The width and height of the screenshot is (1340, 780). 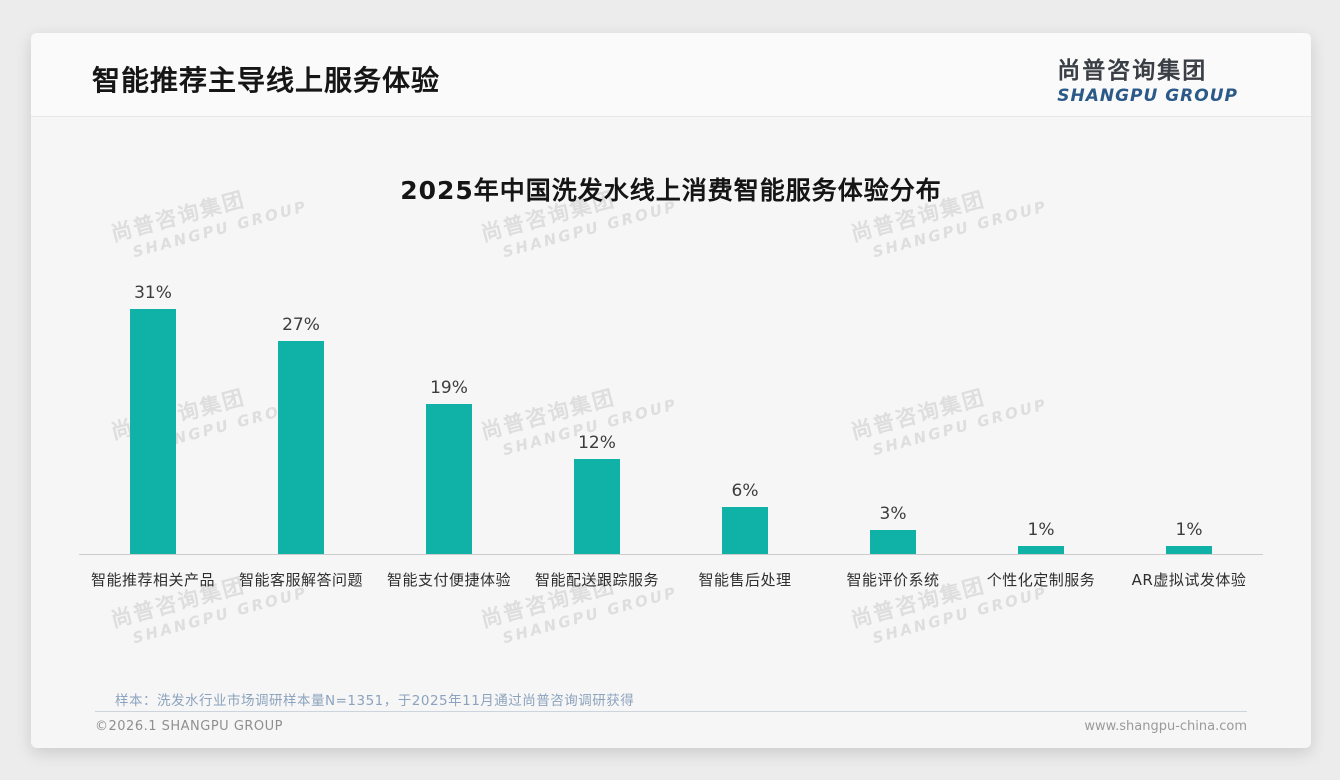 I want to click on category-label: AR虚拟试发体验, so click(x=1189, y=580).